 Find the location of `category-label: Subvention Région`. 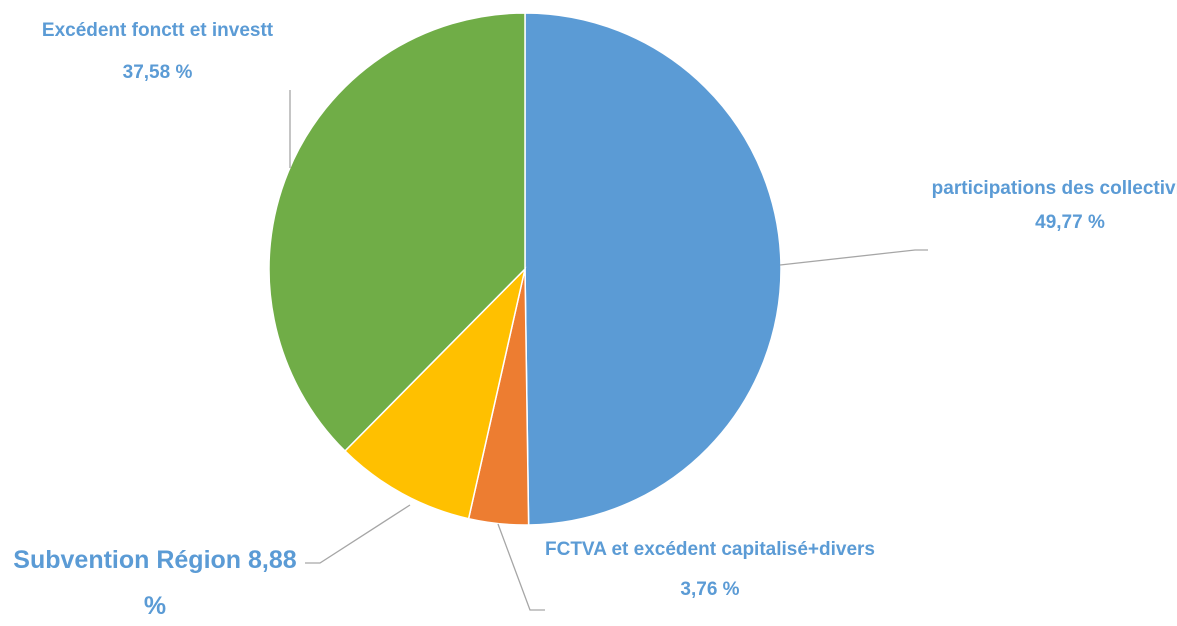

category-label: Subvention Région is located at coordinates (127, 560).